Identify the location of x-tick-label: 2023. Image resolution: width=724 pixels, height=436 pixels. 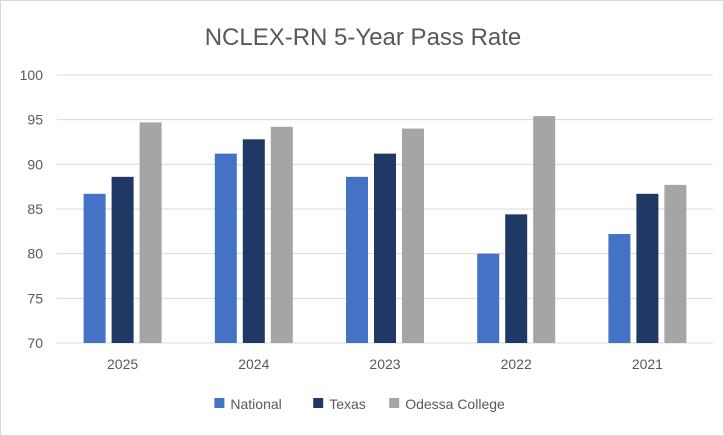
(384, 364).